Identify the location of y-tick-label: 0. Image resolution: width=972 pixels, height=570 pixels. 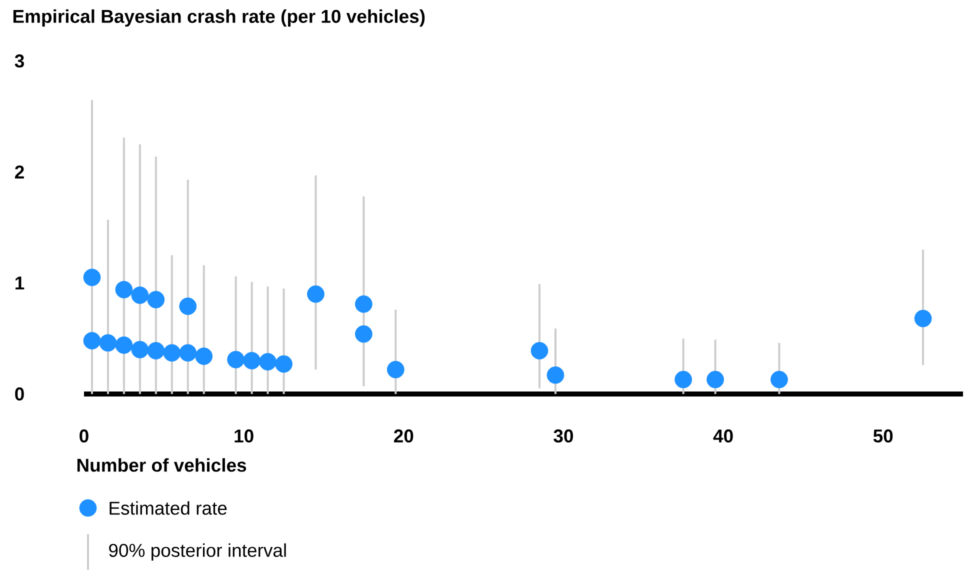
(19, 394).